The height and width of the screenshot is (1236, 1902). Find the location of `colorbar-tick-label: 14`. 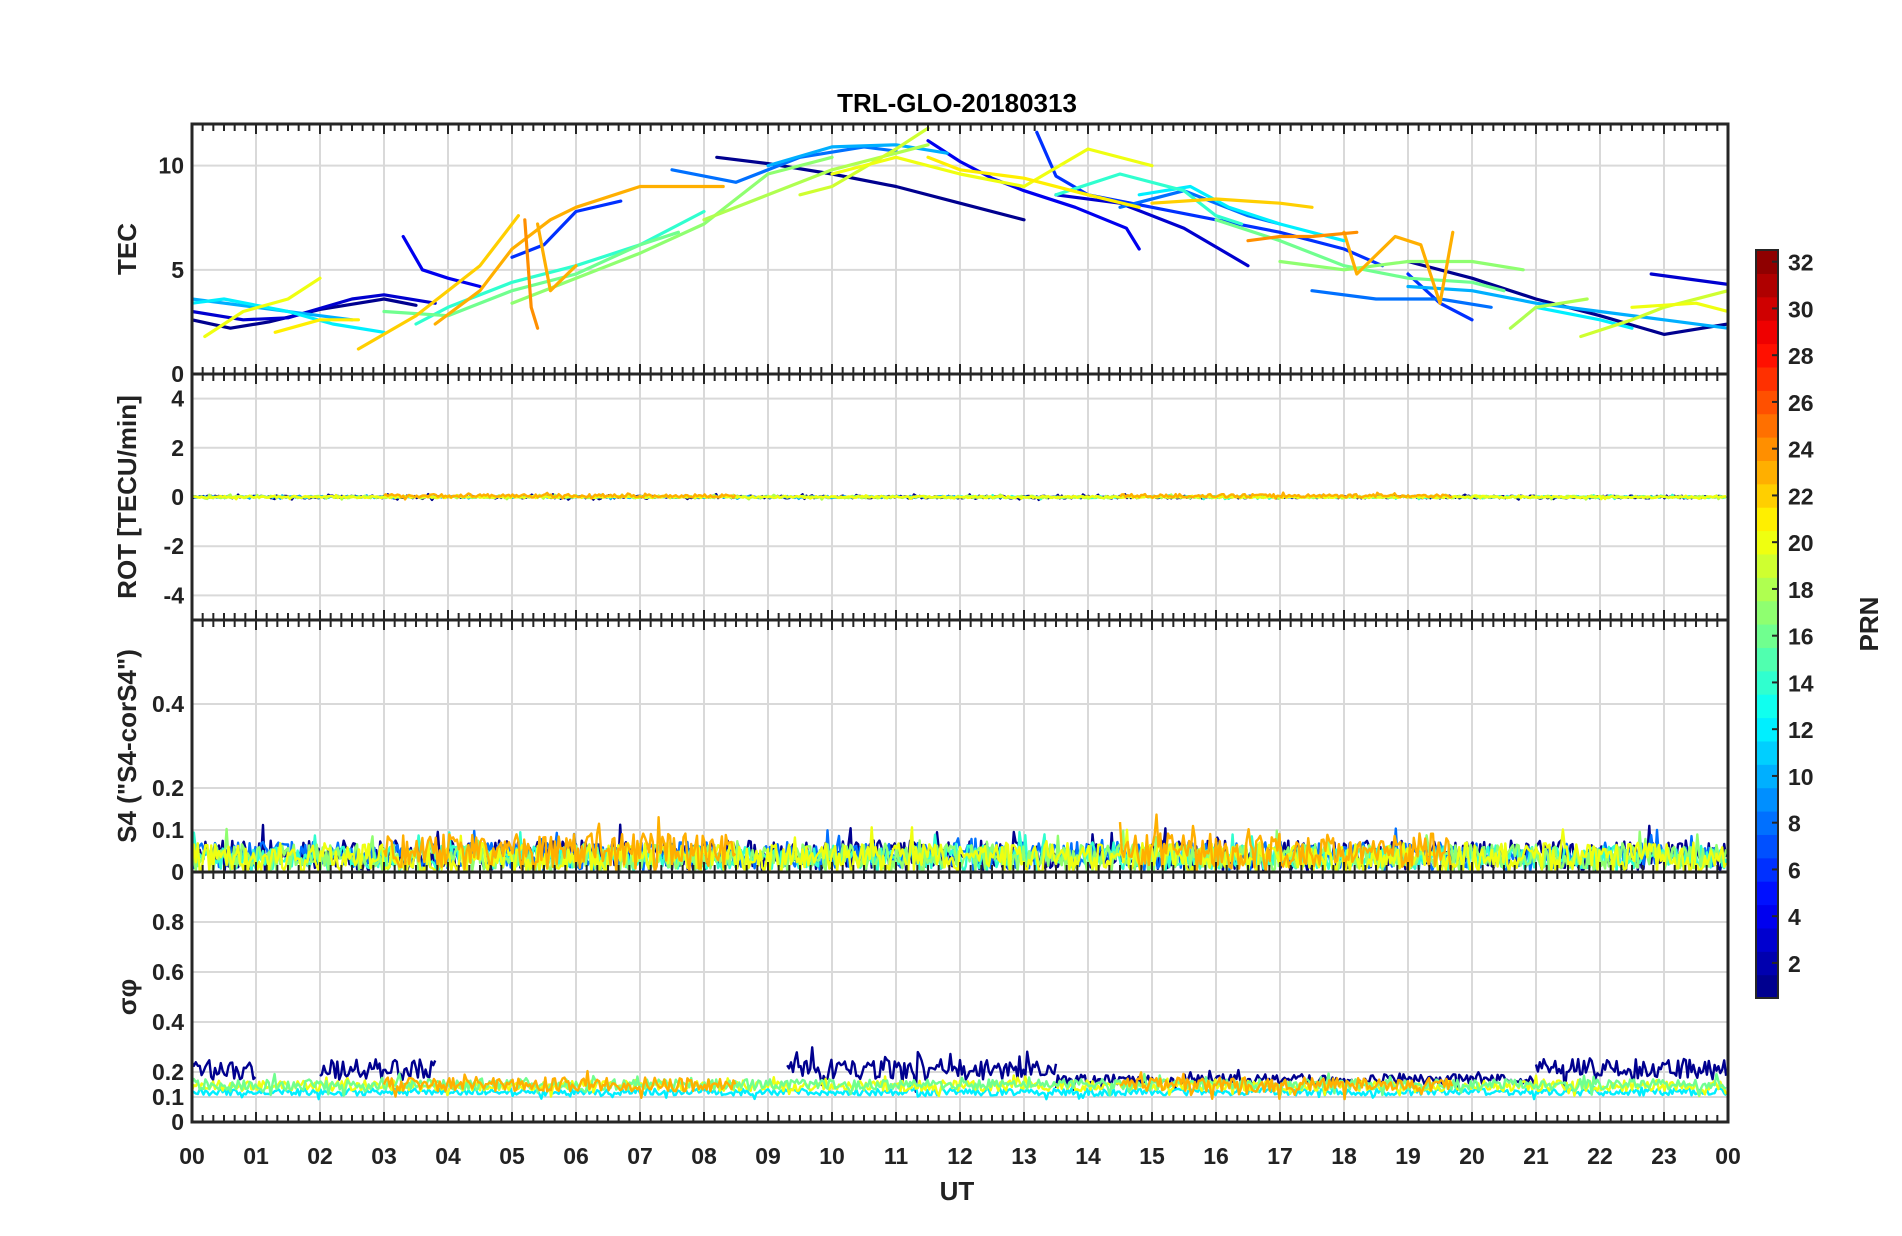

colorbar-tick-label: 14 is located at coordinates (1801, 683).